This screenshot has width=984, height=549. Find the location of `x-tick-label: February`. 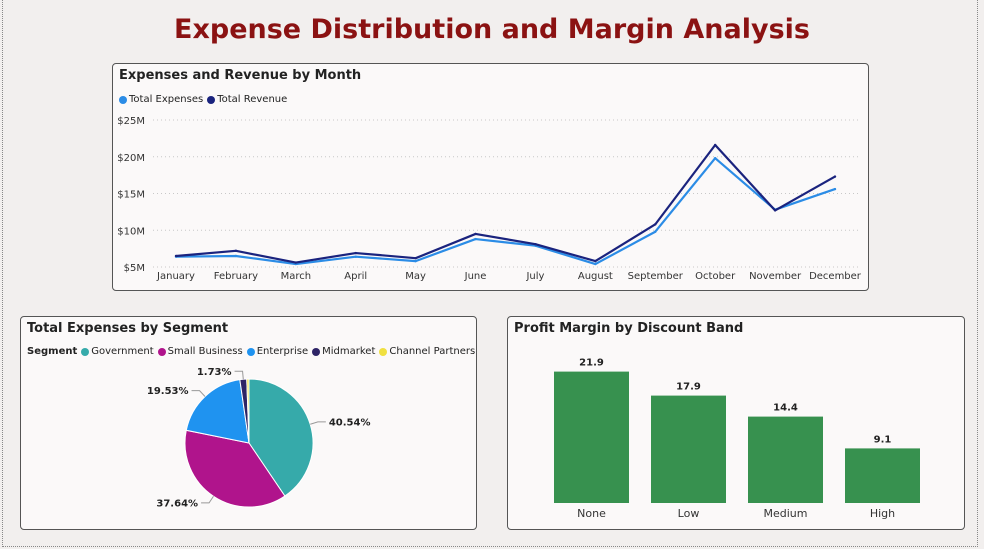

x-tick-label: February is located at coordinates (236, 276).